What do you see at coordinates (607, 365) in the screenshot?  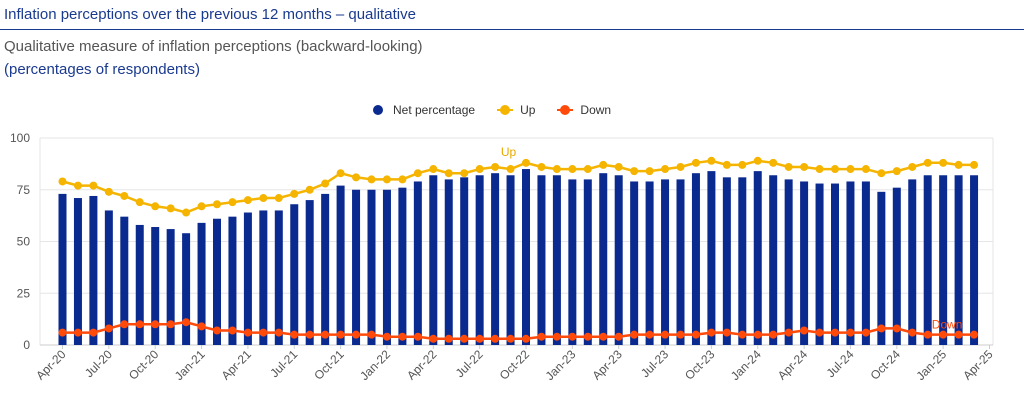 I see `x-tick-label: Apr-23` at bounding box center [607, 365].